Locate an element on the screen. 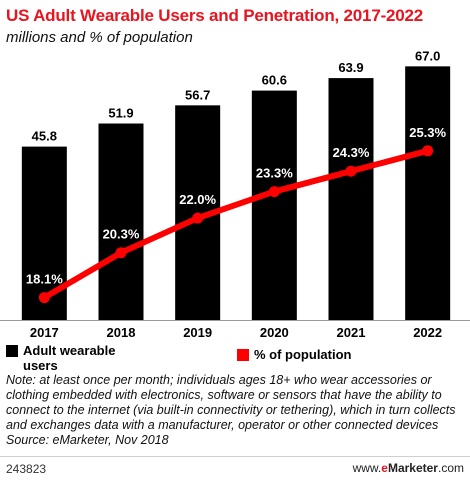  legend-swatch-line is located at coordinates (243, 355).